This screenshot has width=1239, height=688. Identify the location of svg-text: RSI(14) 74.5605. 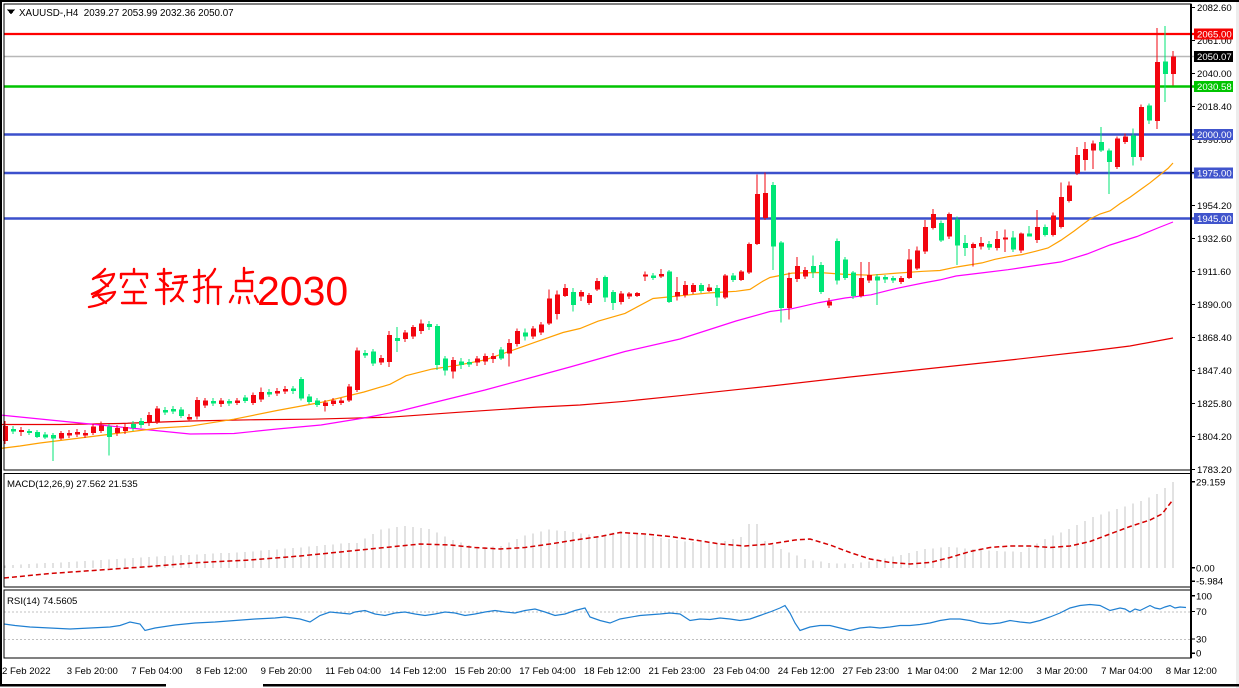
(42, 601).